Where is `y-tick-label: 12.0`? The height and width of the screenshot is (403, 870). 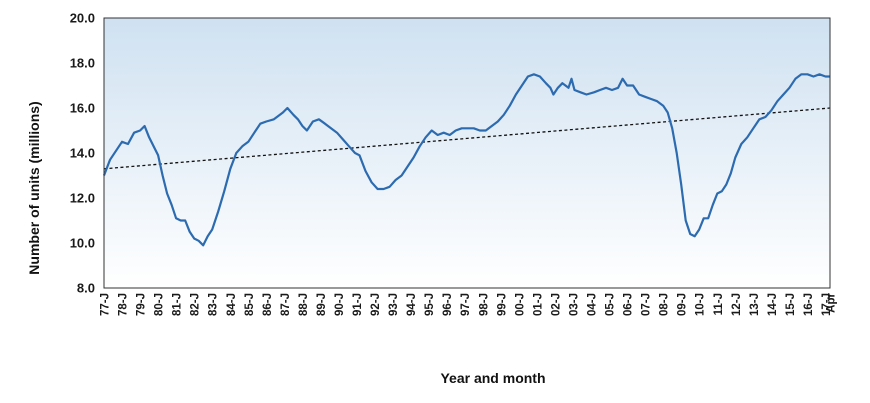 y-tick-label: 12.0 is located at coordinates (82, 198).